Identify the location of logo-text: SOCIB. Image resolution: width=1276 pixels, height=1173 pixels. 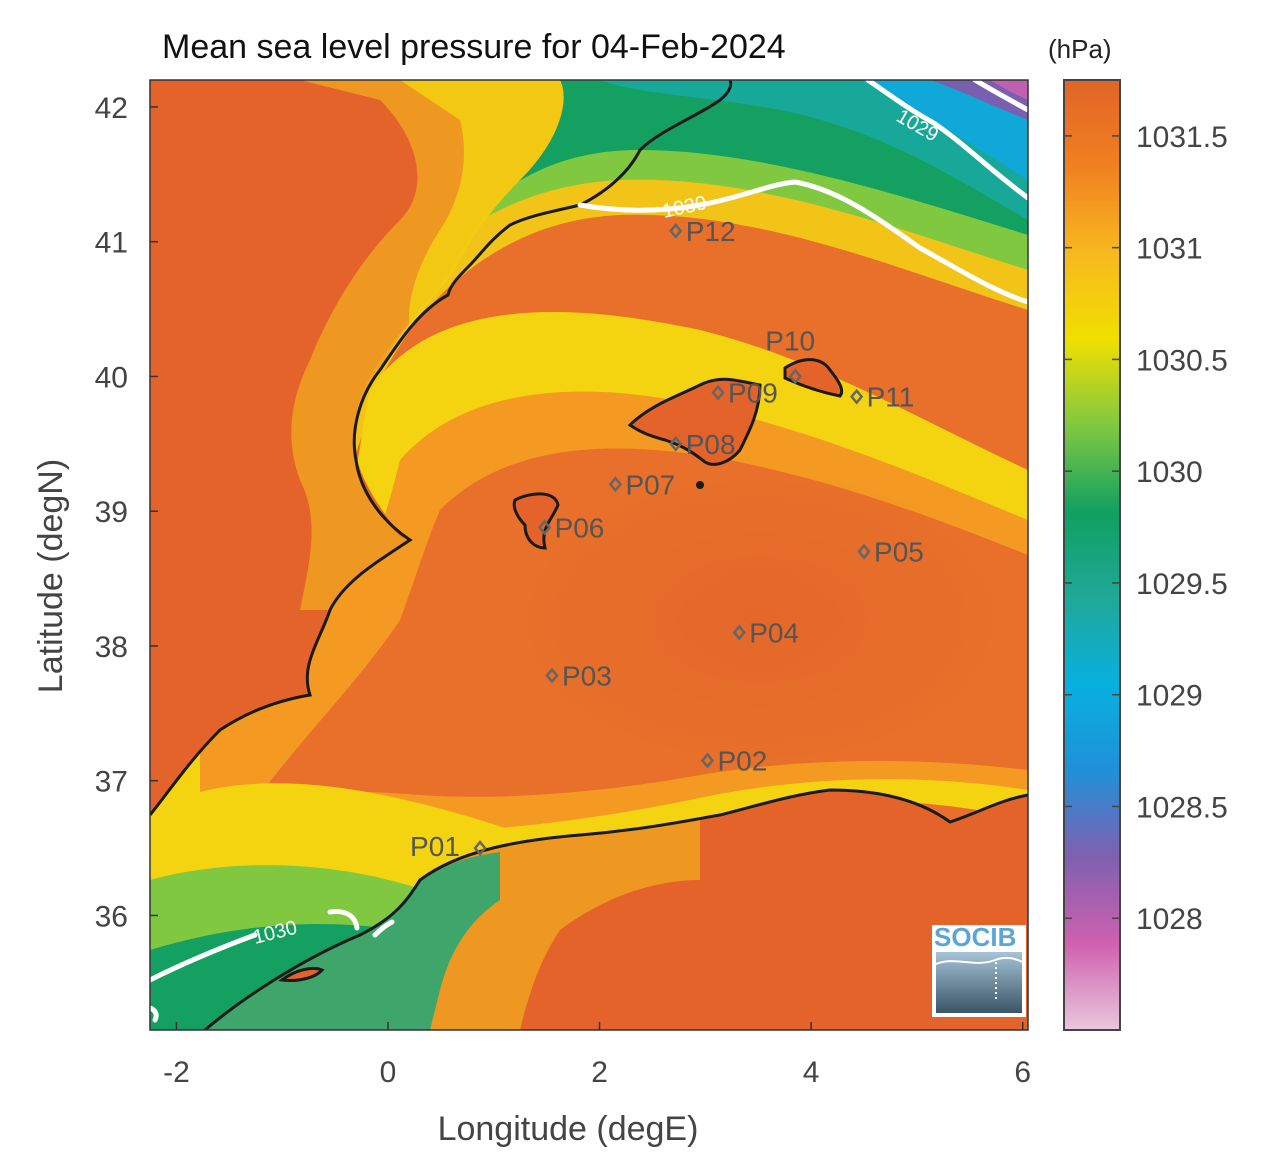
(975, 937).